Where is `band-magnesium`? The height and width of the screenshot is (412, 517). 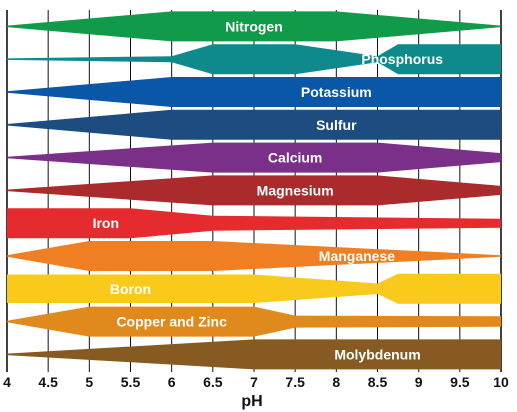
band-magnesium is located at coordinates (254, 190).